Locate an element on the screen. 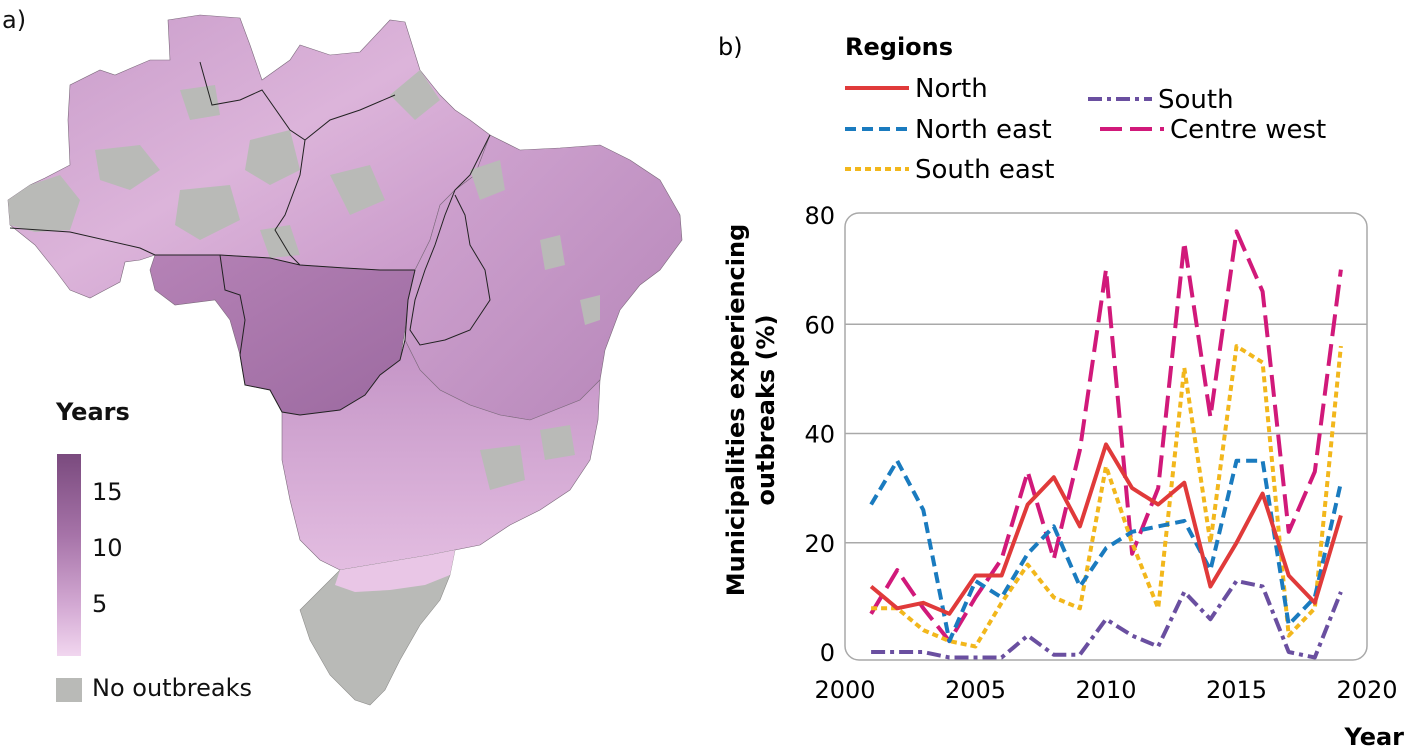 The height and width of the screenshot is (754, 1410). colorbar is located at coordinates (69, 555).